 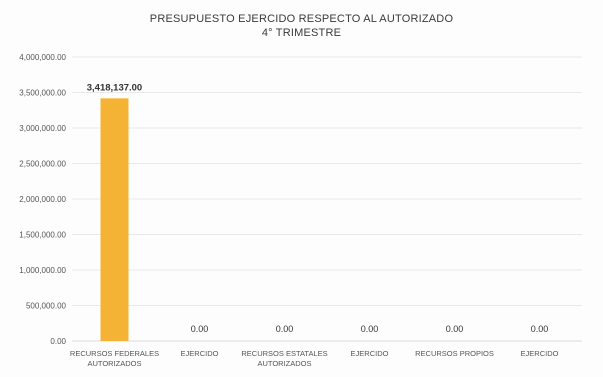 I want to click on x-tick-label: RECURSOS FEDERALES, so click(x=114, y=353).